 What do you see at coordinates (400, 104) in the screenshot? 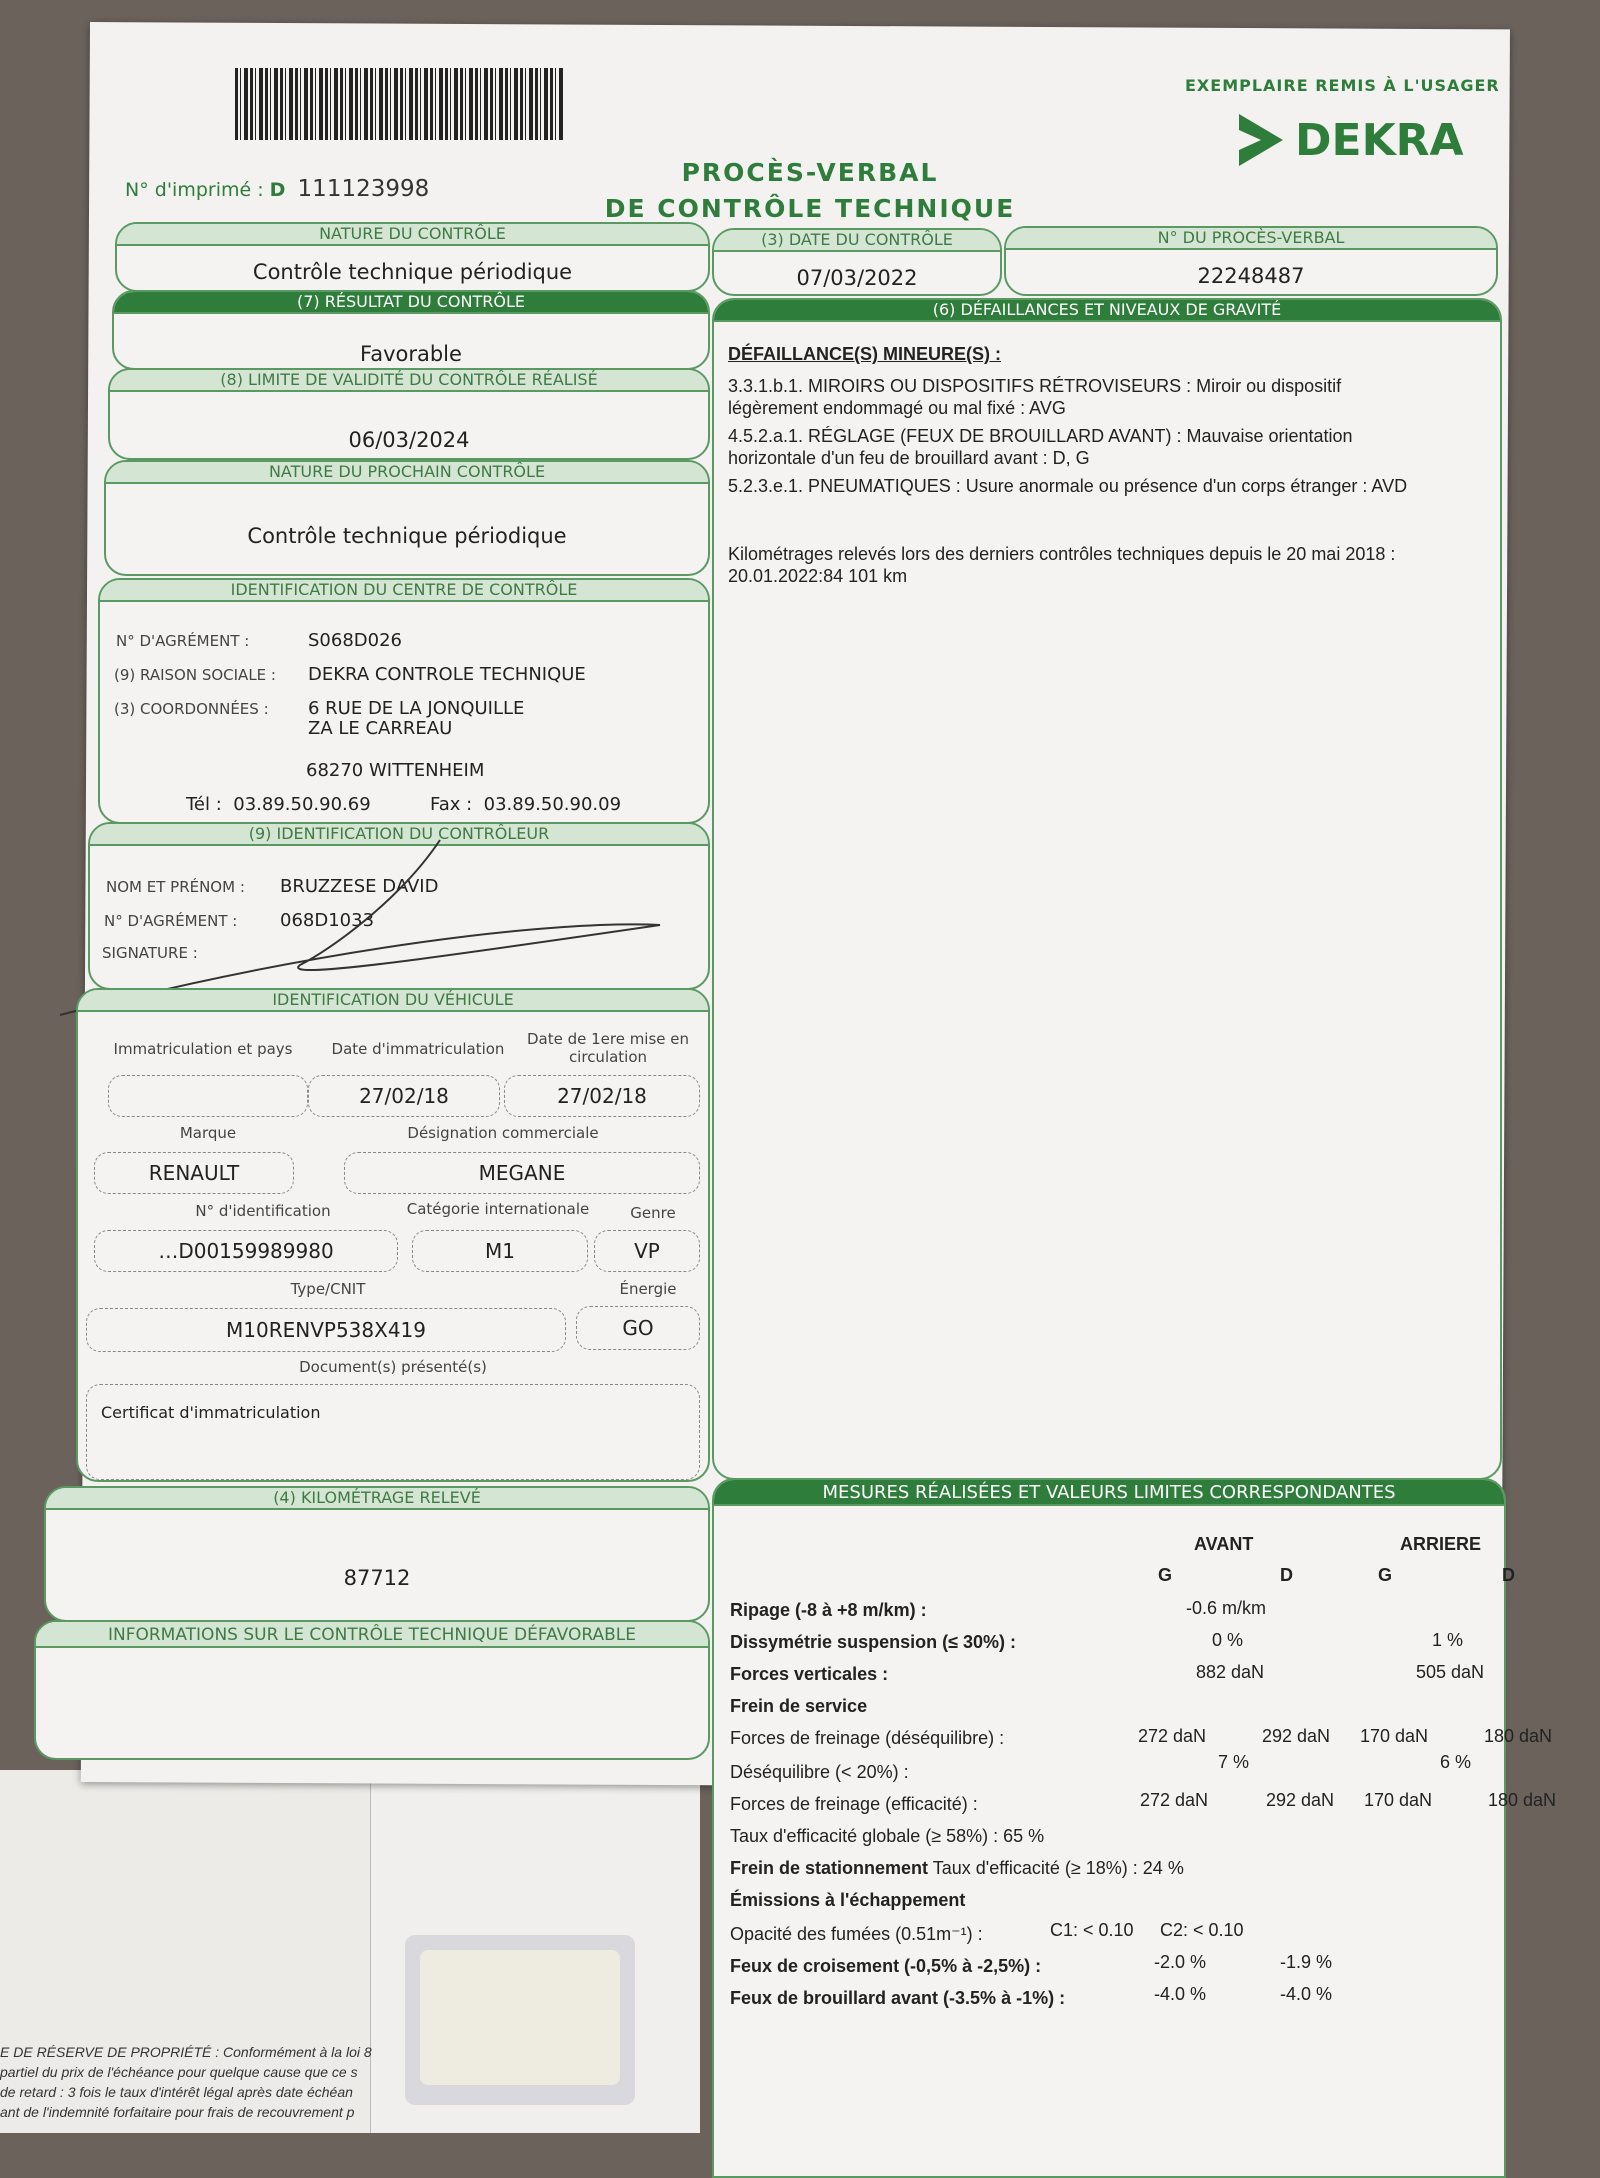
I see `barcode` at bounding box center [400, 104].